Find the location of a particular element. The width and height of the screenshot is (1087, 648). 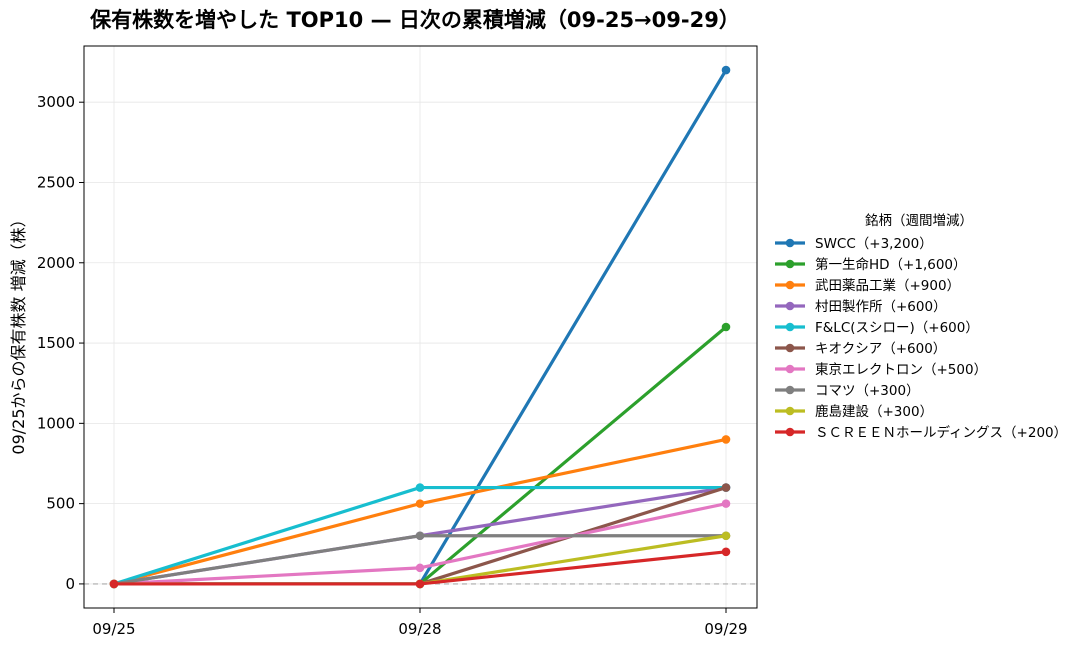

chart-title: 保有株数を増やした TOP10 — 日次の累積増減（09-25→09-29） is located at coordinates (414, 20).